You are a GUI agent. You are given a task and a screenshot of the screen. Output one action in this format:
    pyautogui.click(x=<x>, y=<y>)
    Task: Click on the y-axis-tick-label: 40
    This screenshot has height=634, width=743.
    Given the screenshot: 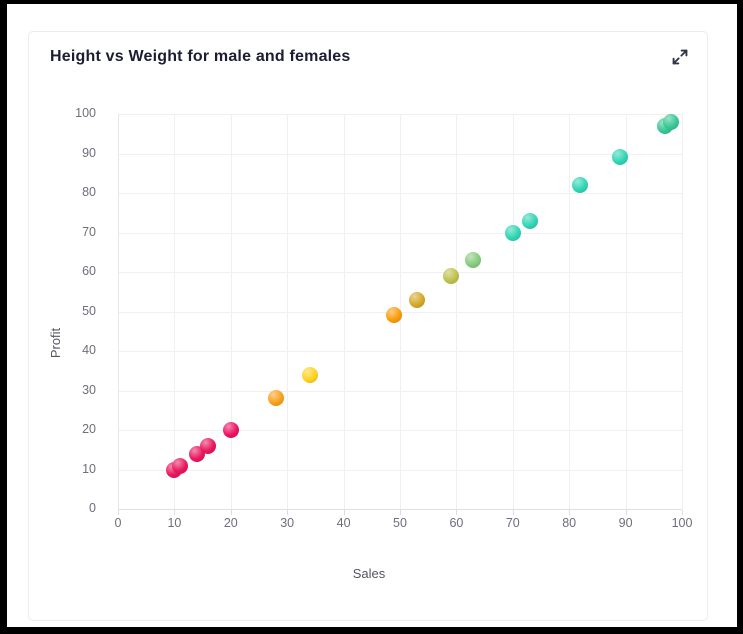 What is the action you would take?
    pyautogui.click(x=89, y=350)
    